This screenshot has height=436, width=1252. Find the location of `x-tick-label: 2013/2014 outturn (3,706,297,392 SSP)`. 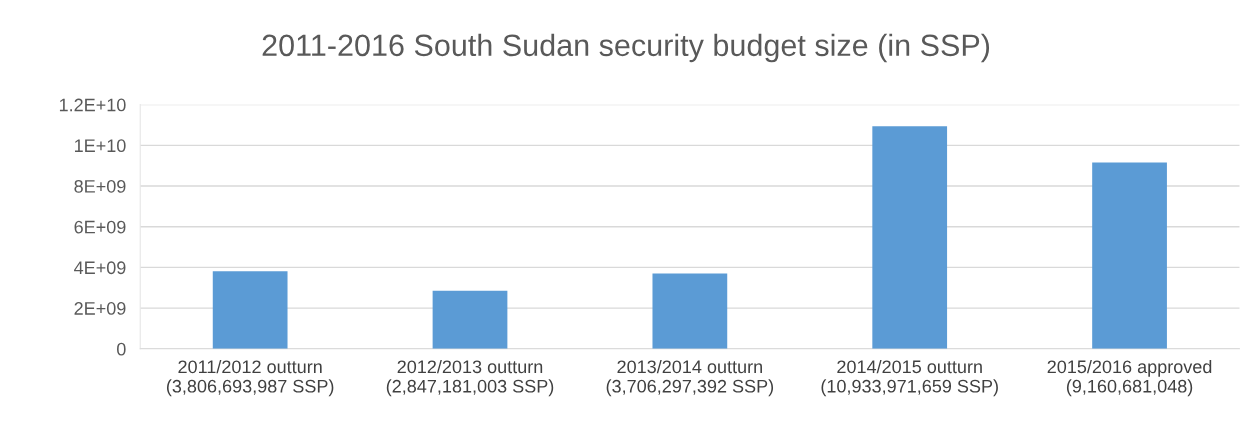

x-tick-label: 2013/2014 outturn (3,706,297,392 SSP) is located at coordinates (690, 378).